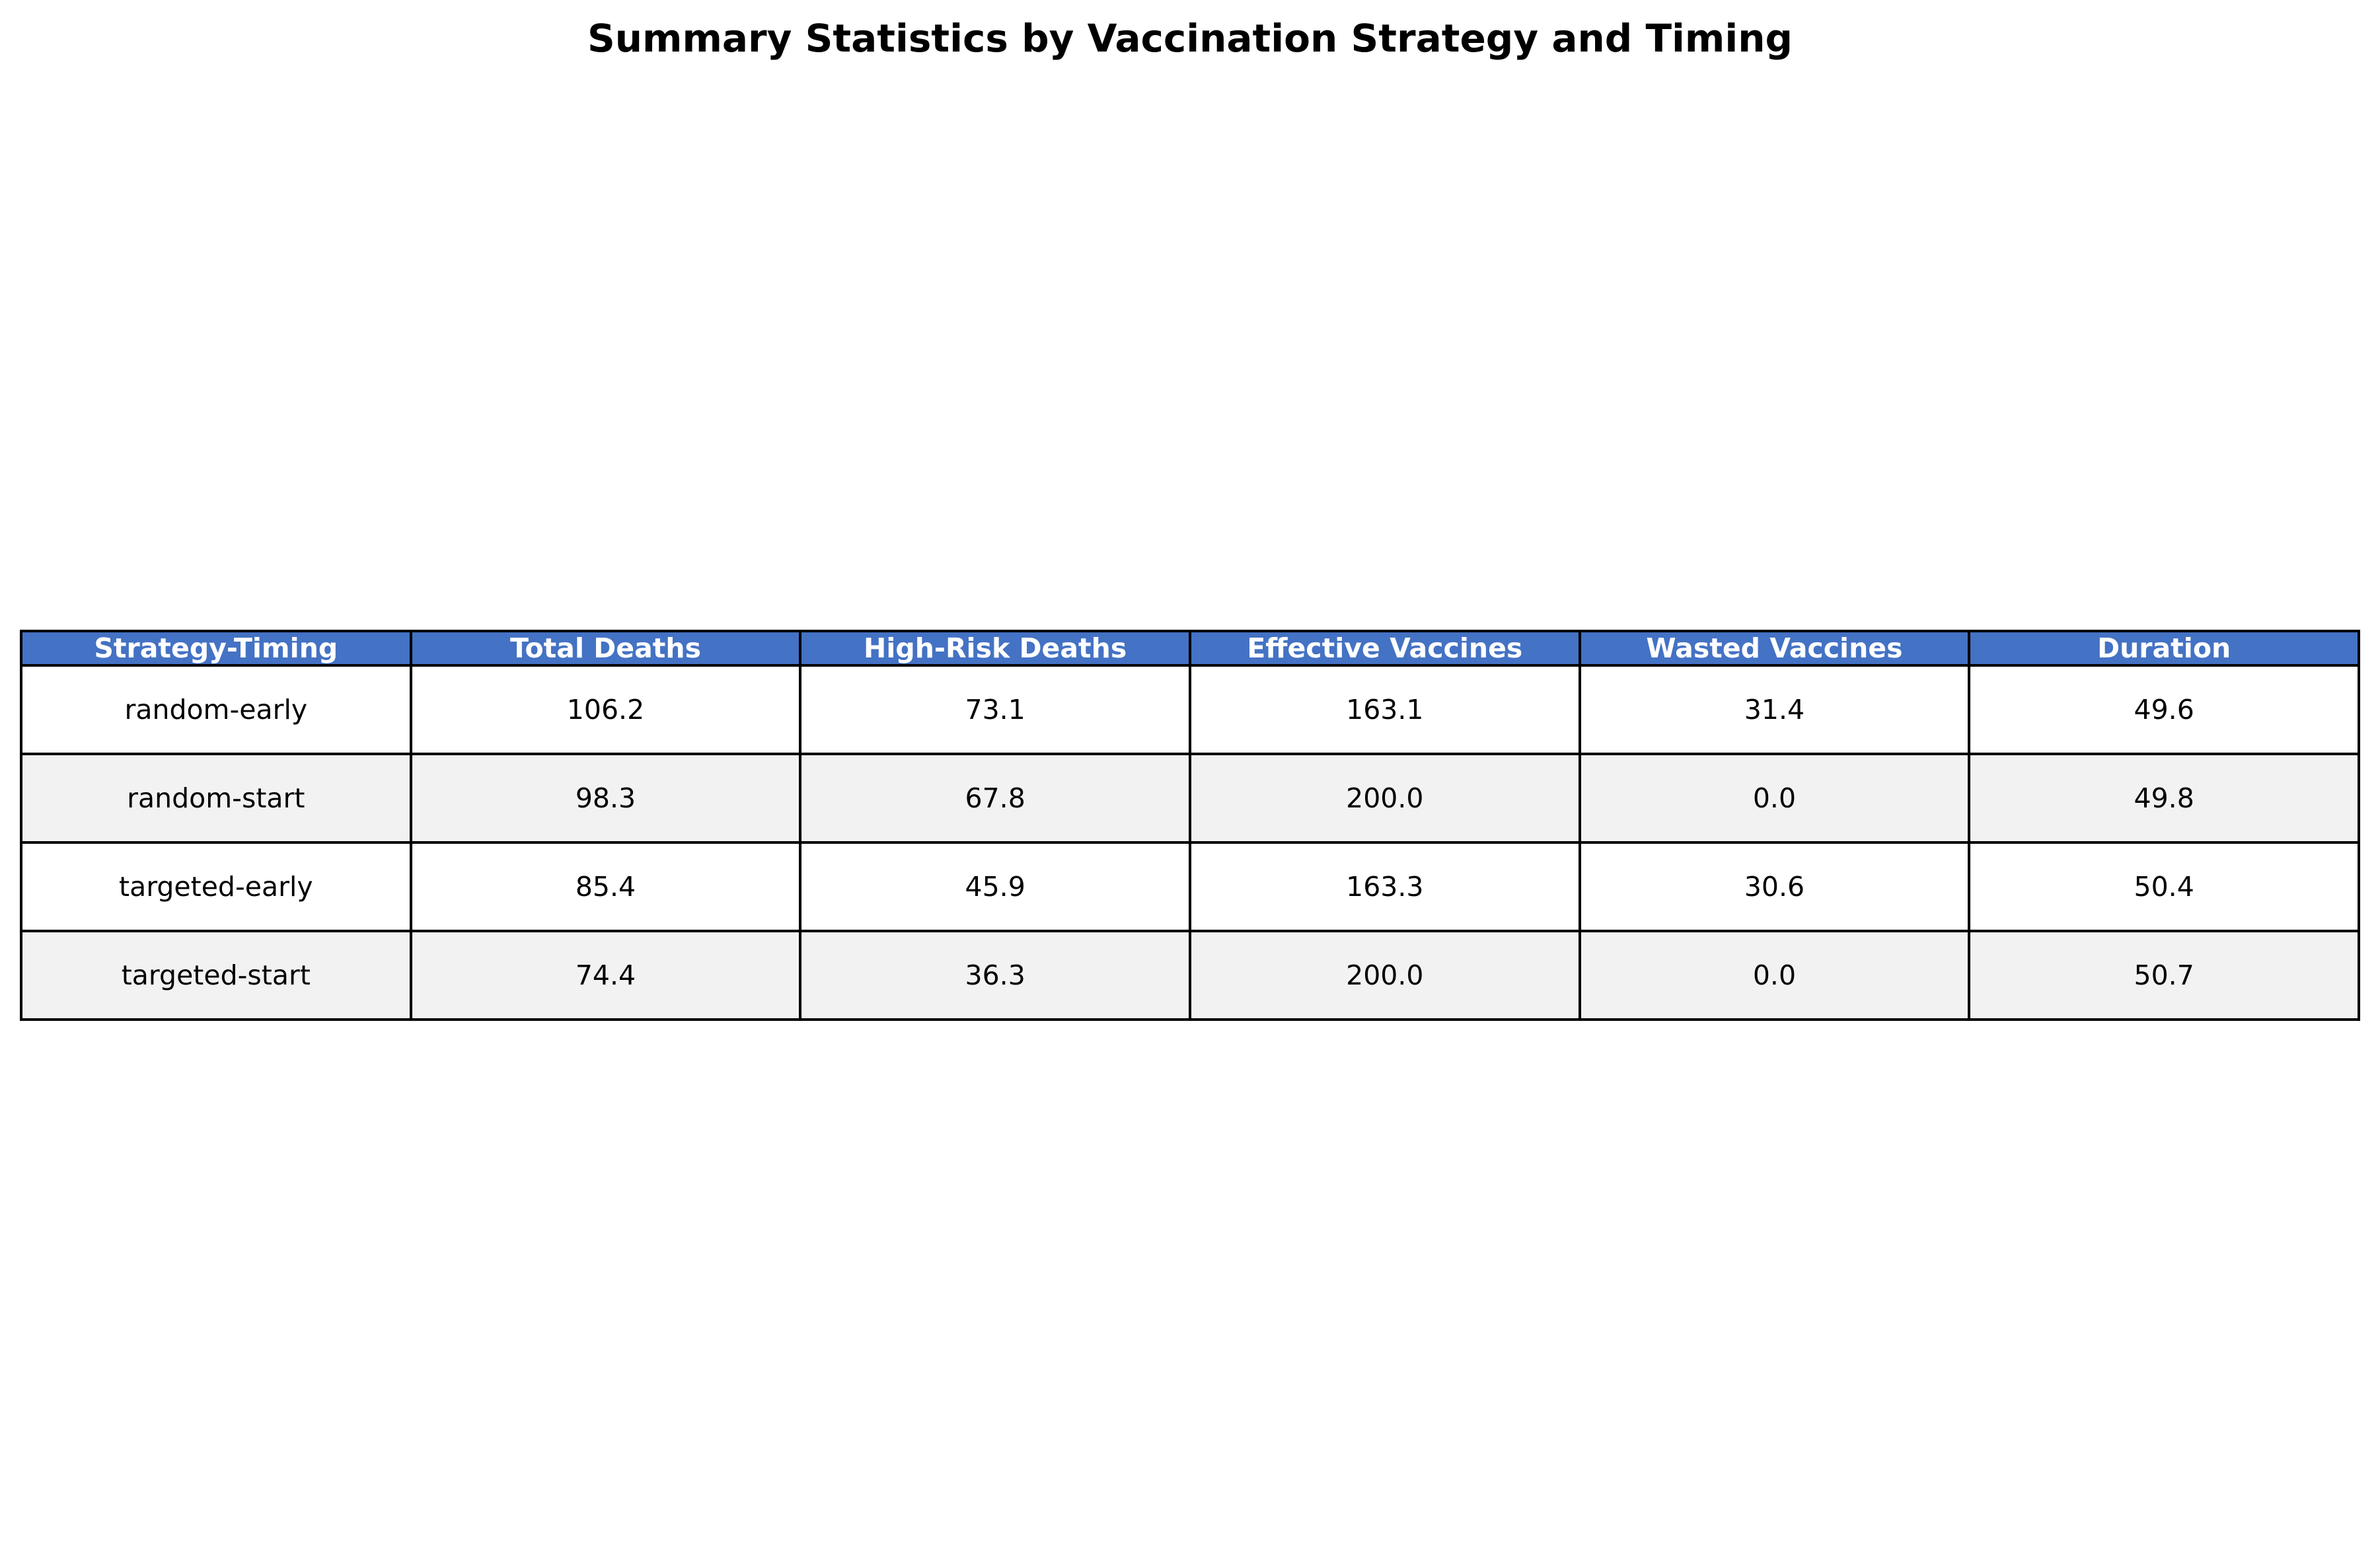 The width and height of the screenshot is (2380, 1566). Describe the element at coordinates (216, 975) in the screenshot. I see `table-cell-strategy-timing: targeted-start` at that location.